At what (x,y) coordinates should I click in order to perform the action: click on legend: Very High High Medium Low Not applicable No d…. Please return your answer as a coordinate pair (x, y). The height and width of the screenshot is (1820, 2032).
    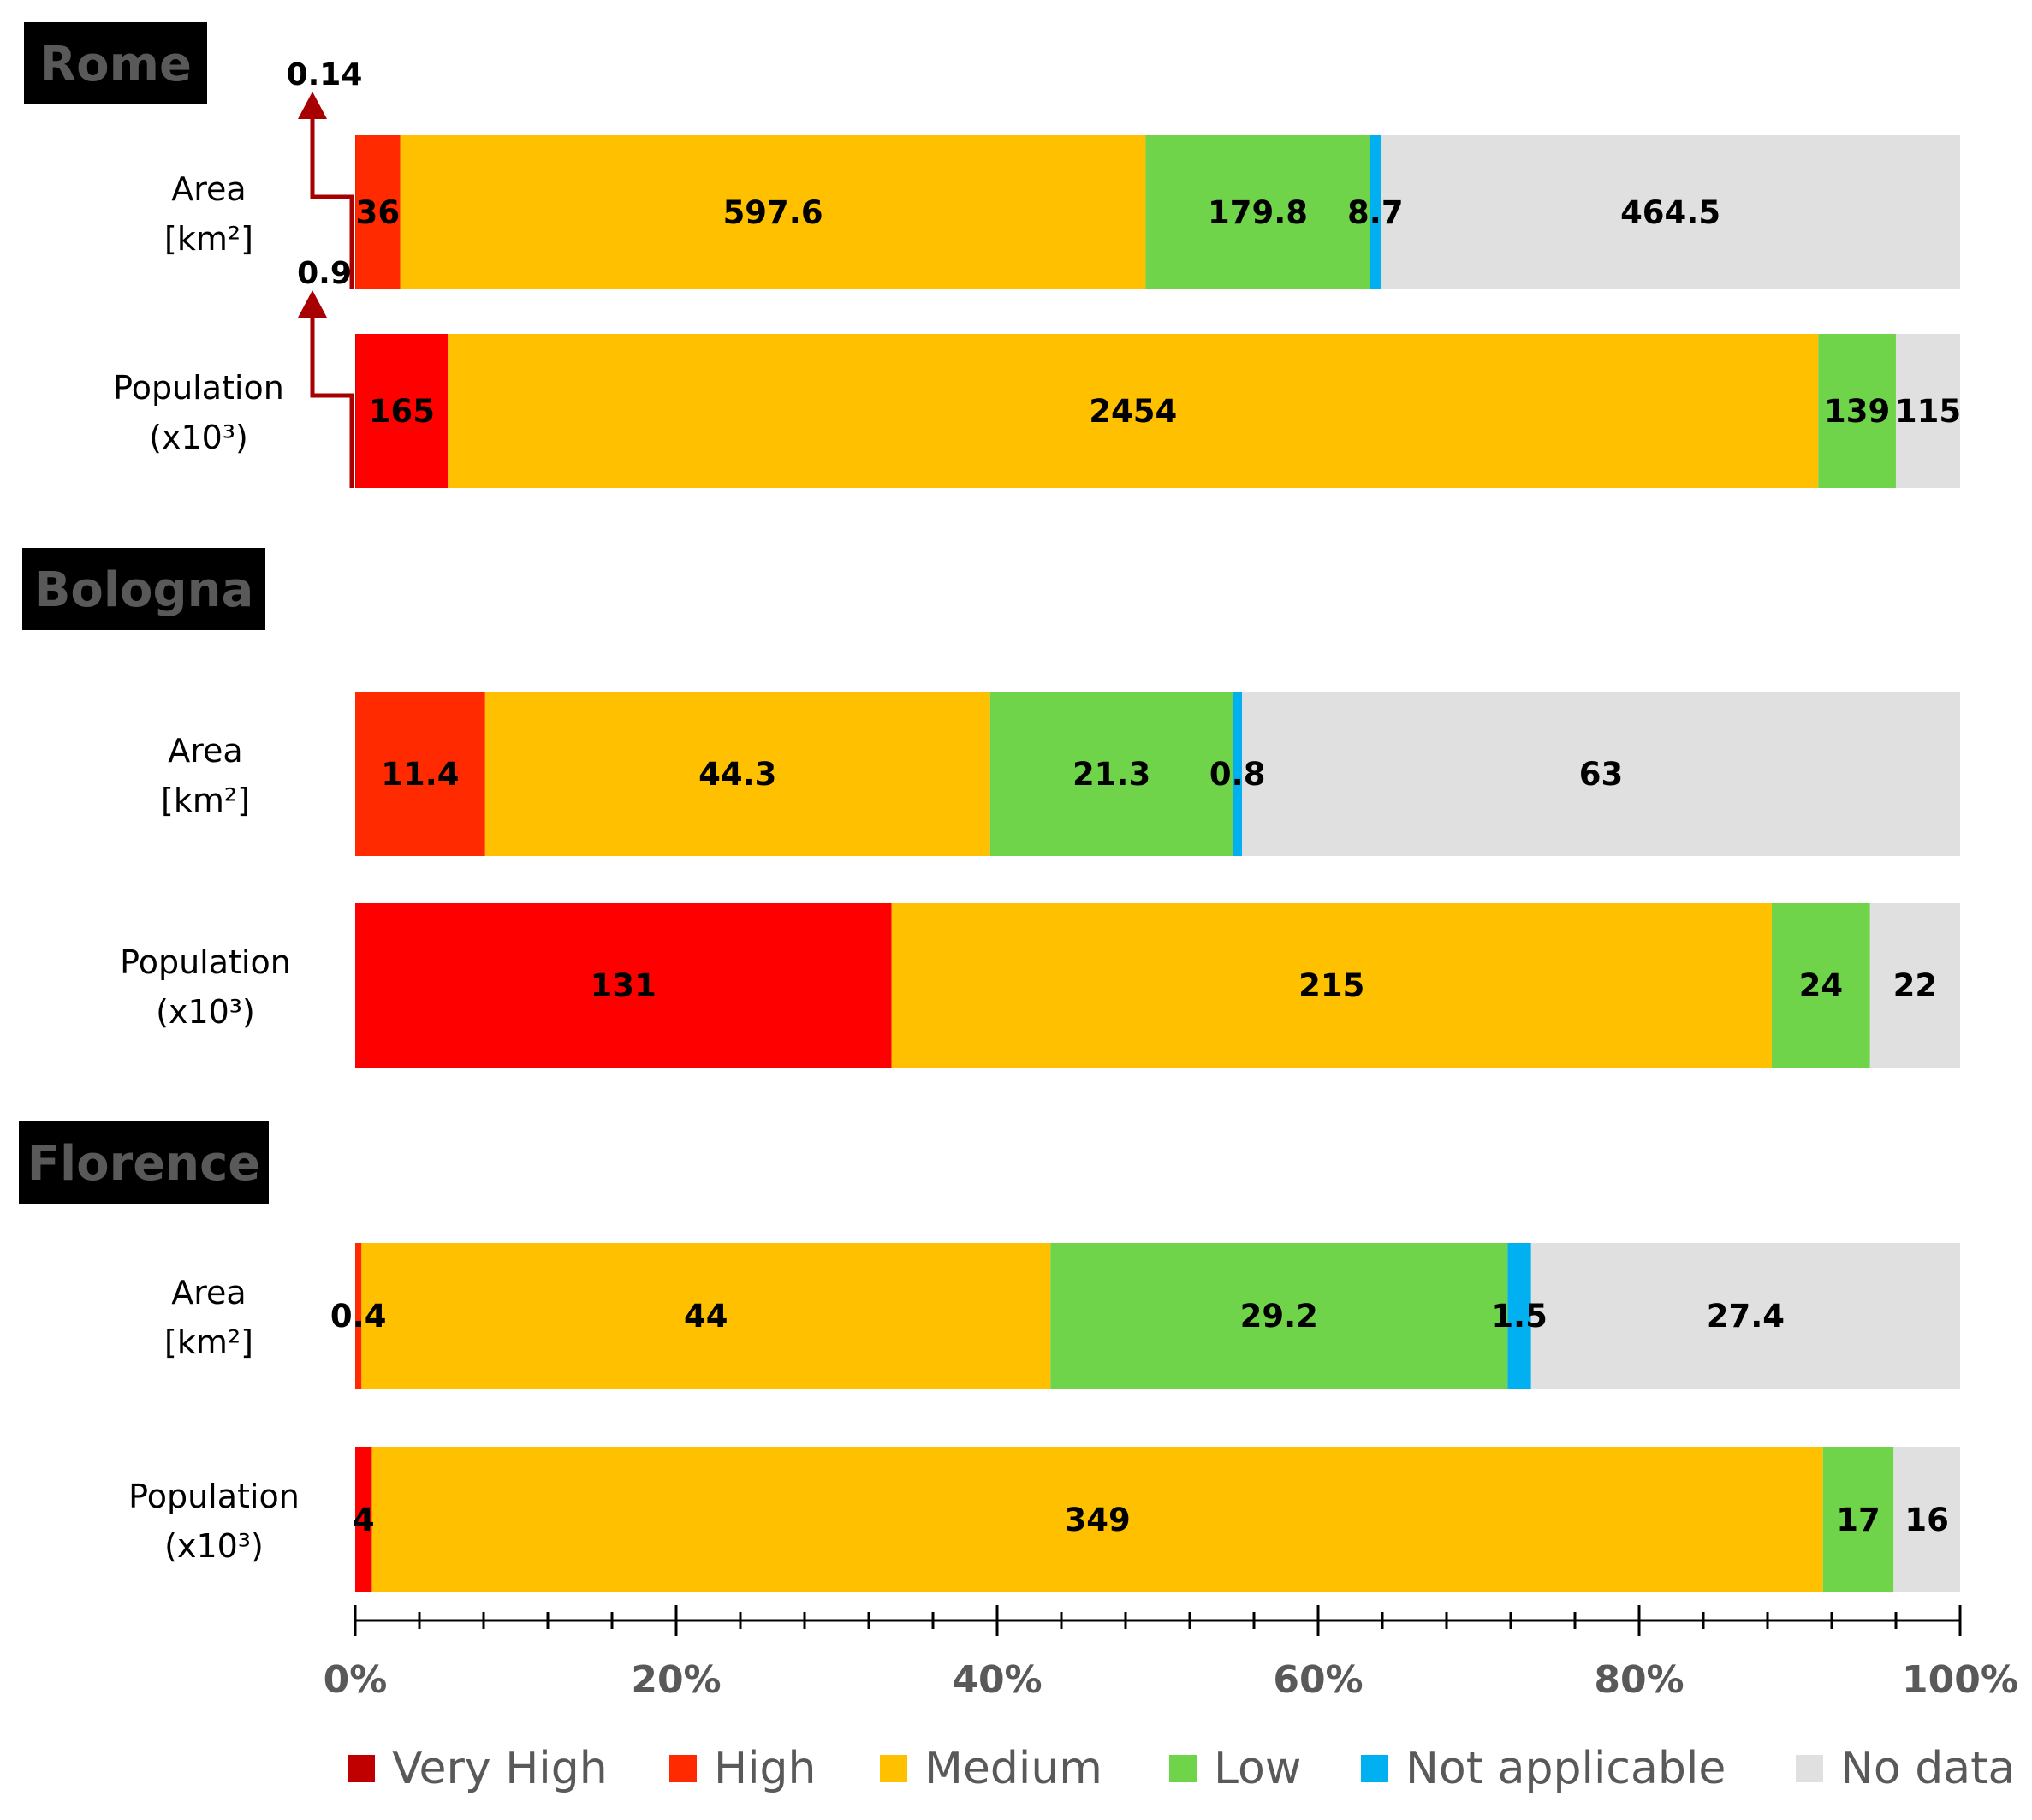
    Looking at the image, I should click on (1181, 1768).